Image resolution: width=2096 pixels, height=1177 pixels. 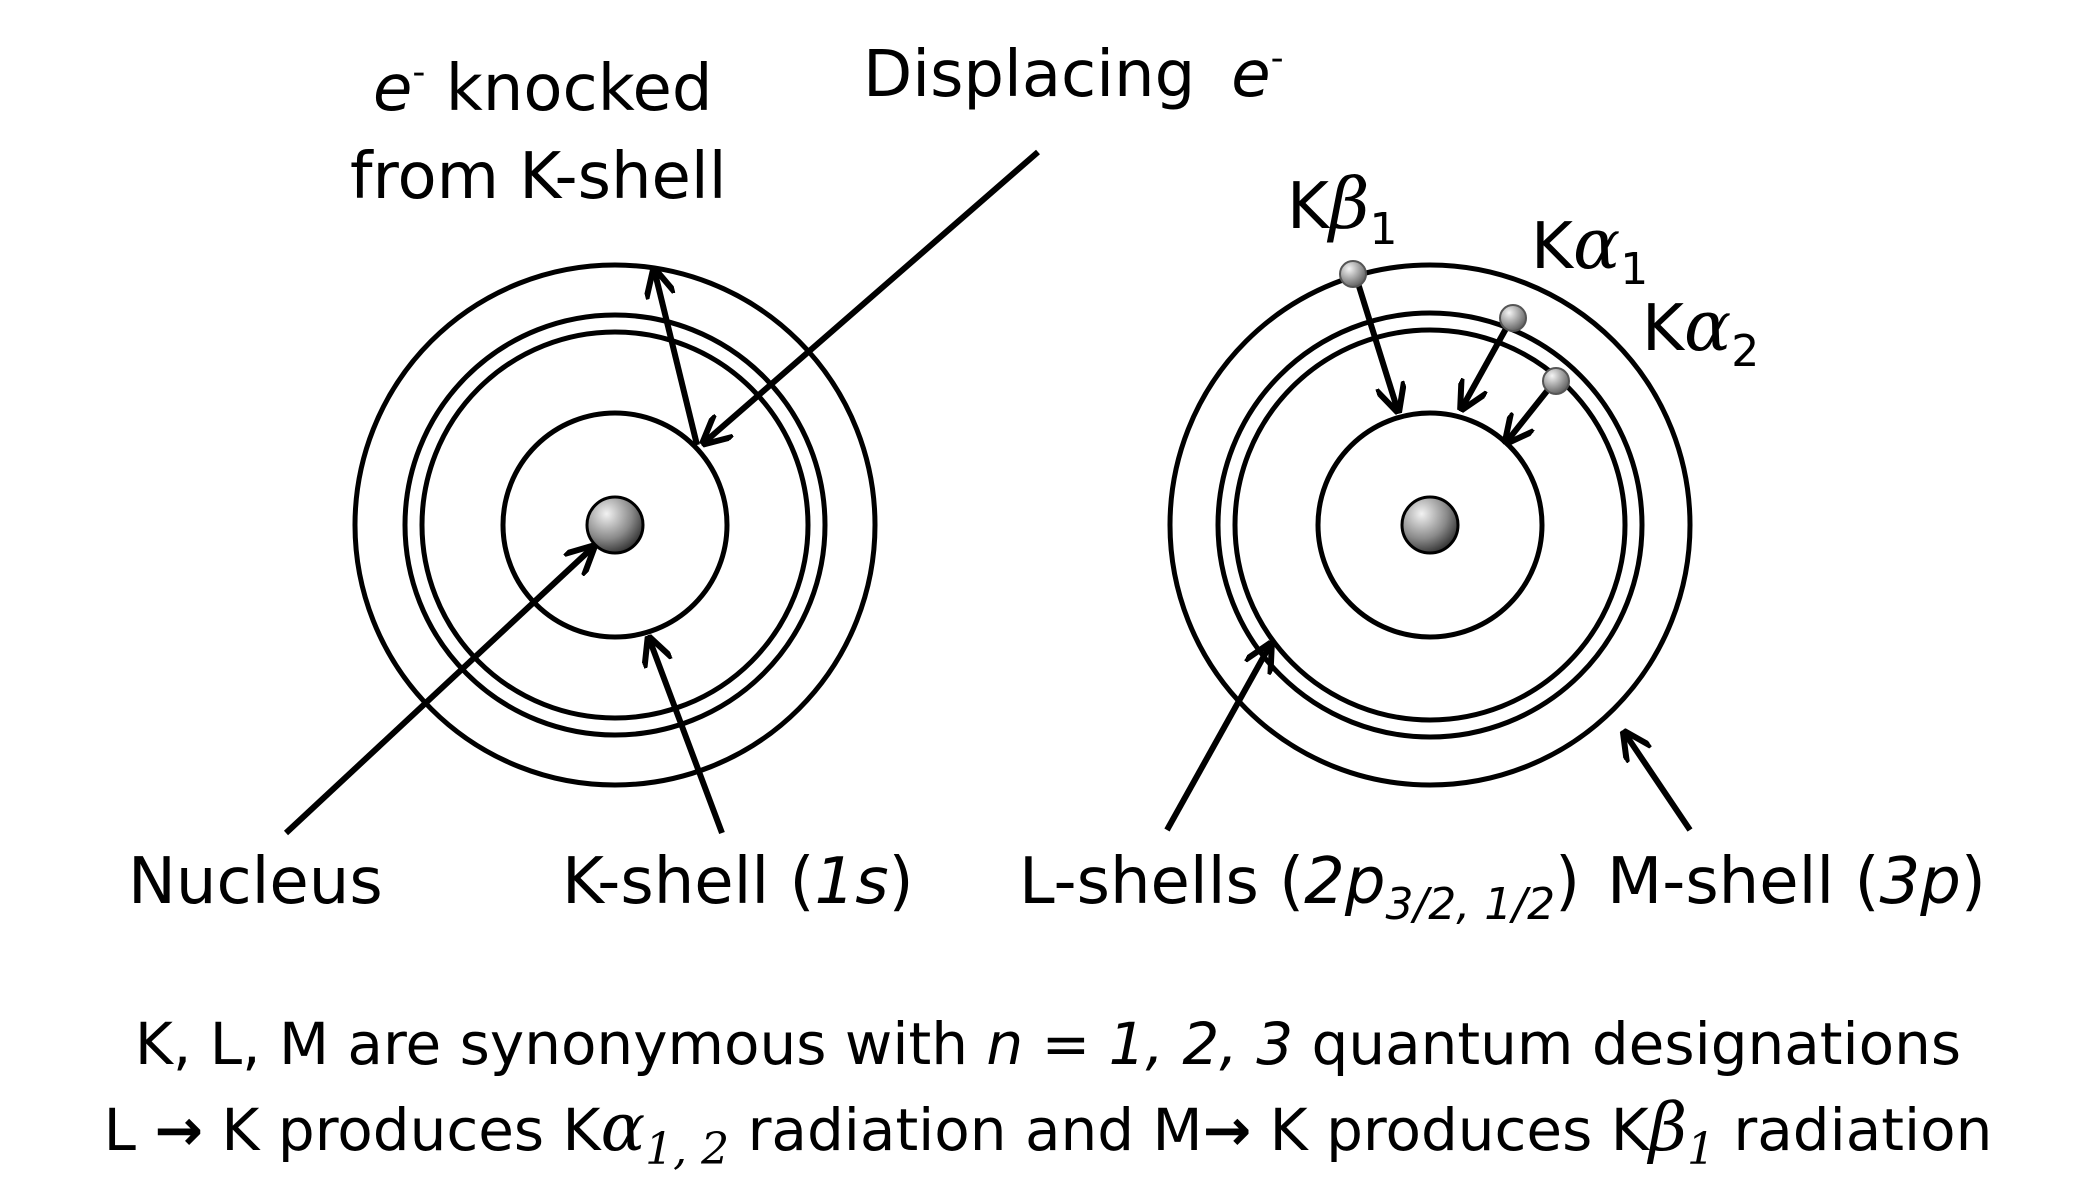 What do you see at coordinates (1700, 331) in the screenshot?
I see `k-alpha2-label: Kα2` at bounding box center [1700, 331].